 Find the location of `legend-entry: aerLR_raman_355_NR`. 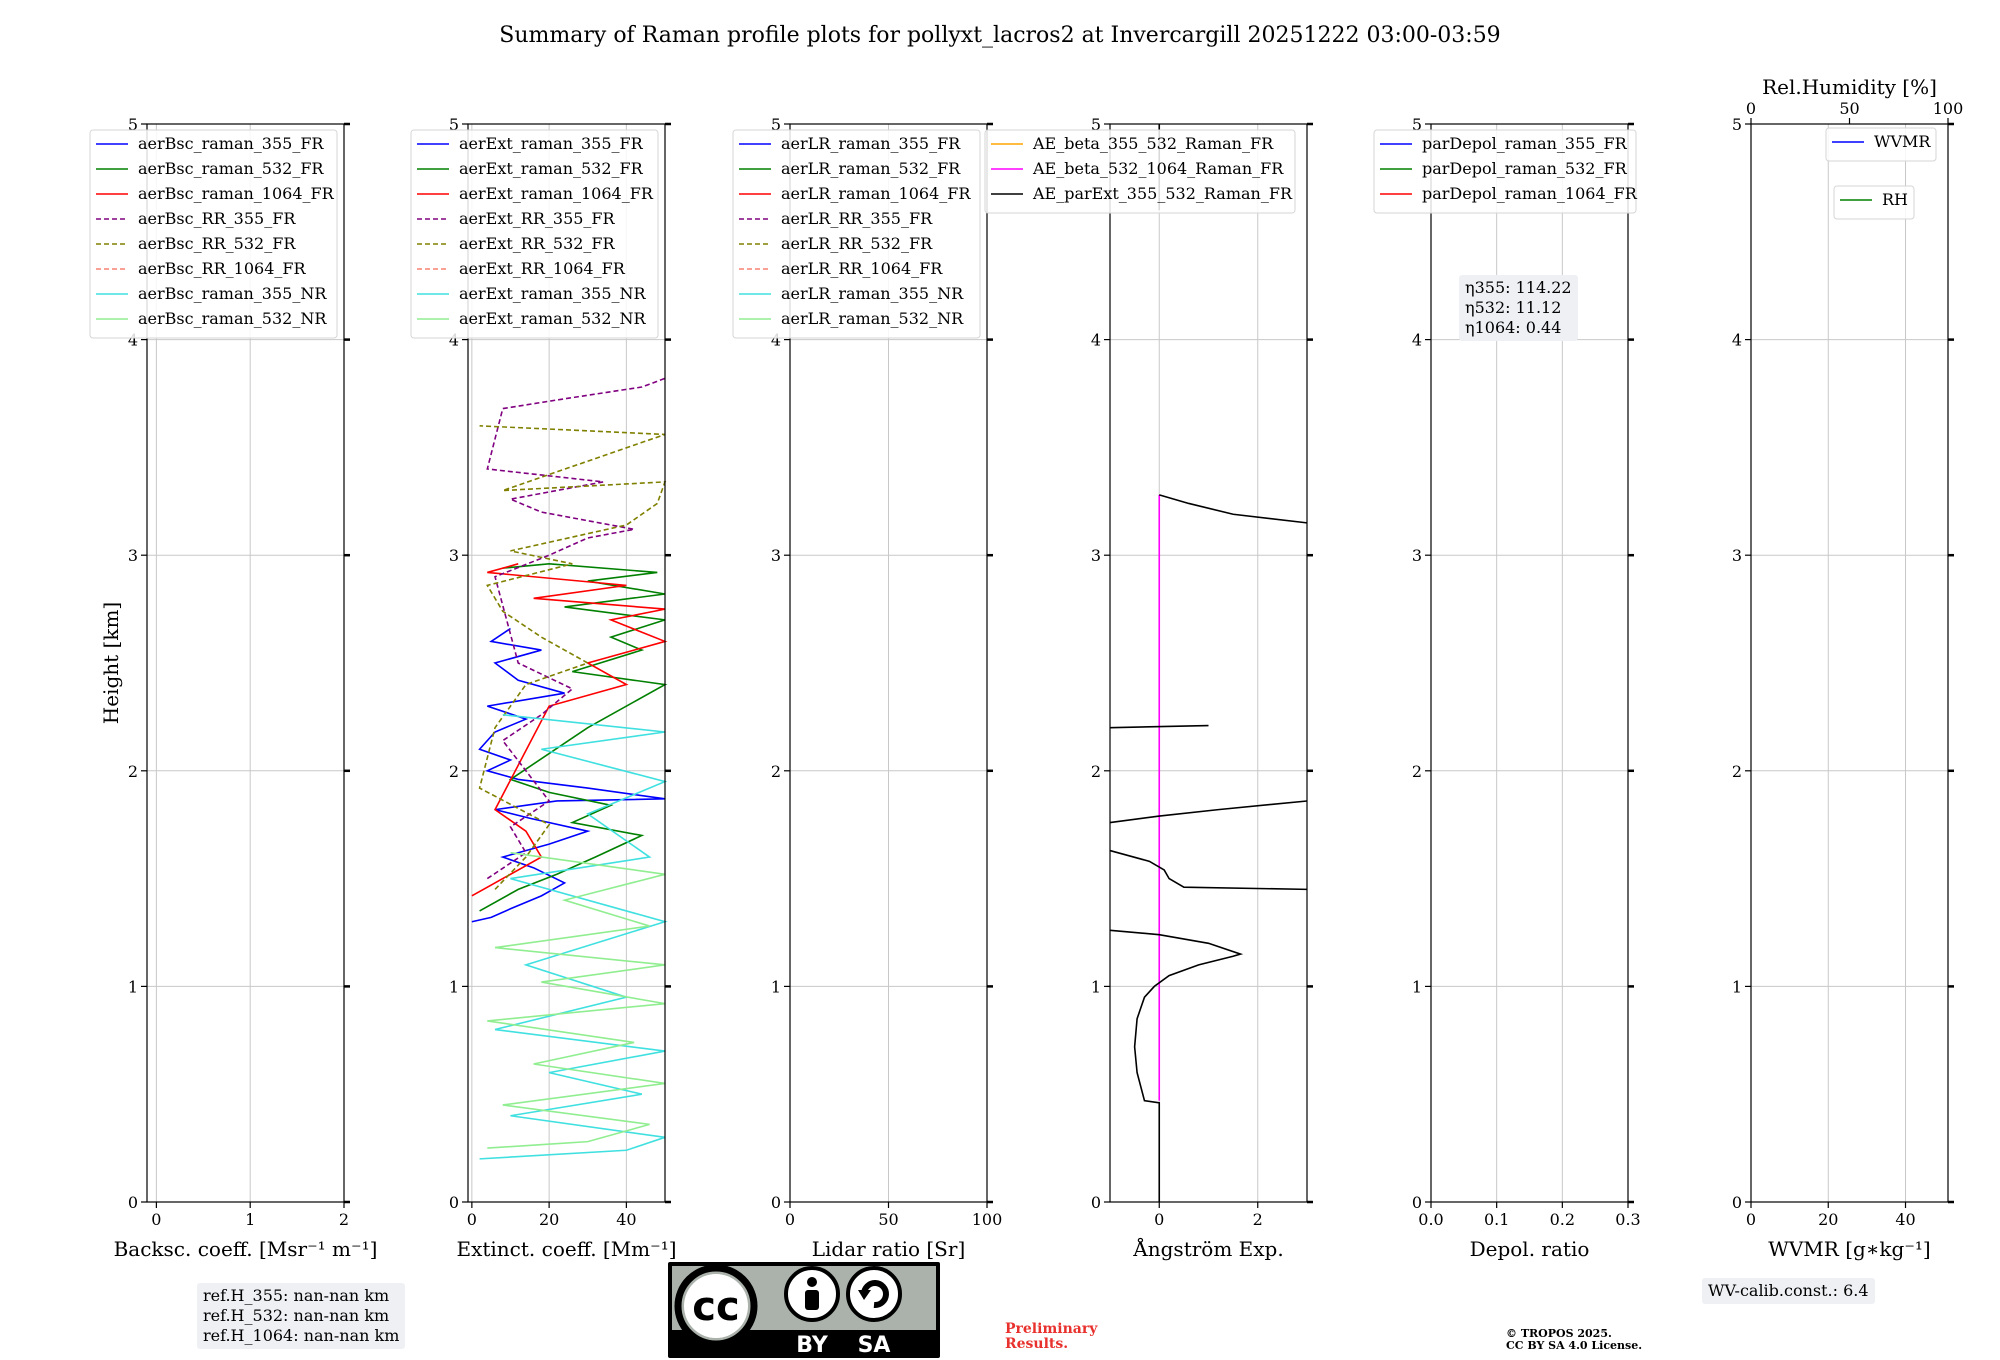

legend-entry: aerLR_raman_355_NR is located at coordinates (872, 293).